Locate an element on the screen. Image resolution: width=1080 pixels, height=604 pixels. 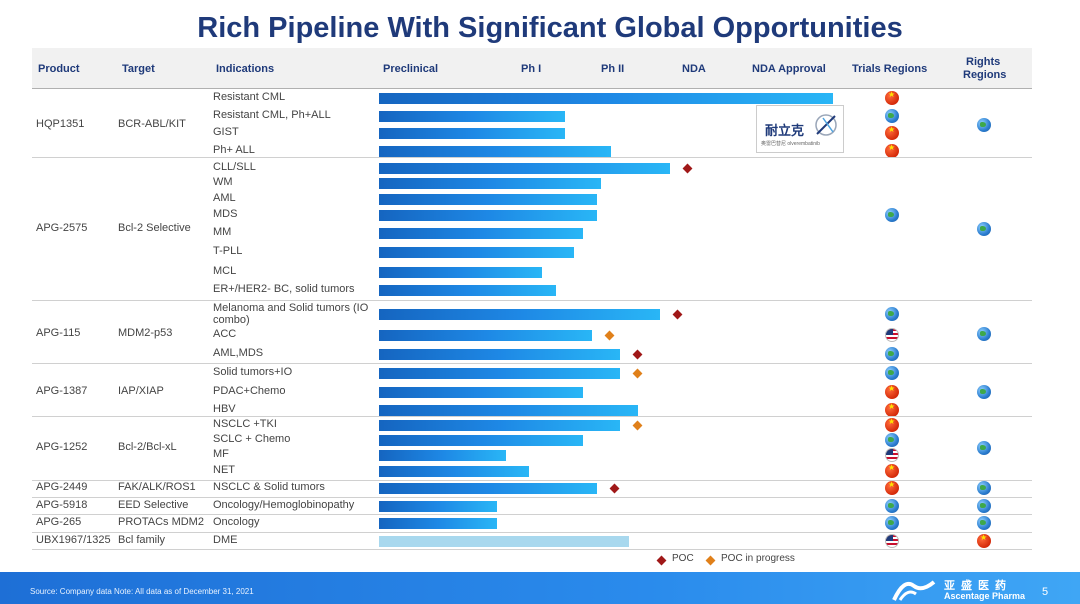
target-name: Bcl-2 Selective is located at coordinates (154, 228).